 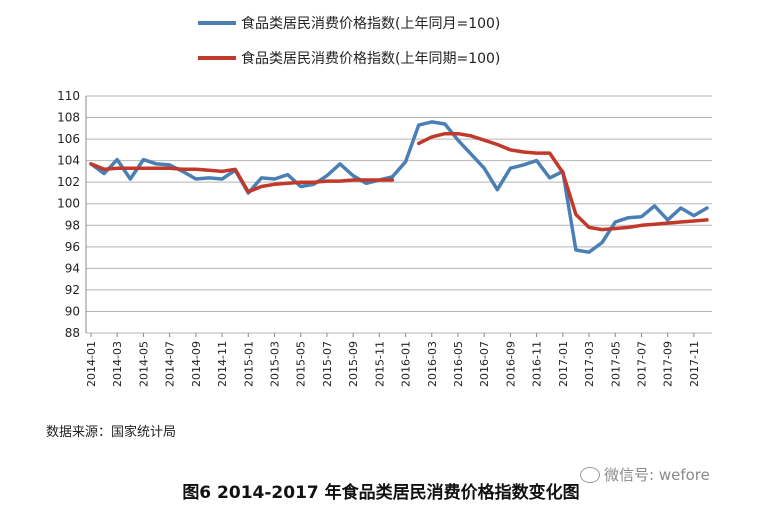 I want to click on y-tick-label: 96, so click(x=72, y=247).